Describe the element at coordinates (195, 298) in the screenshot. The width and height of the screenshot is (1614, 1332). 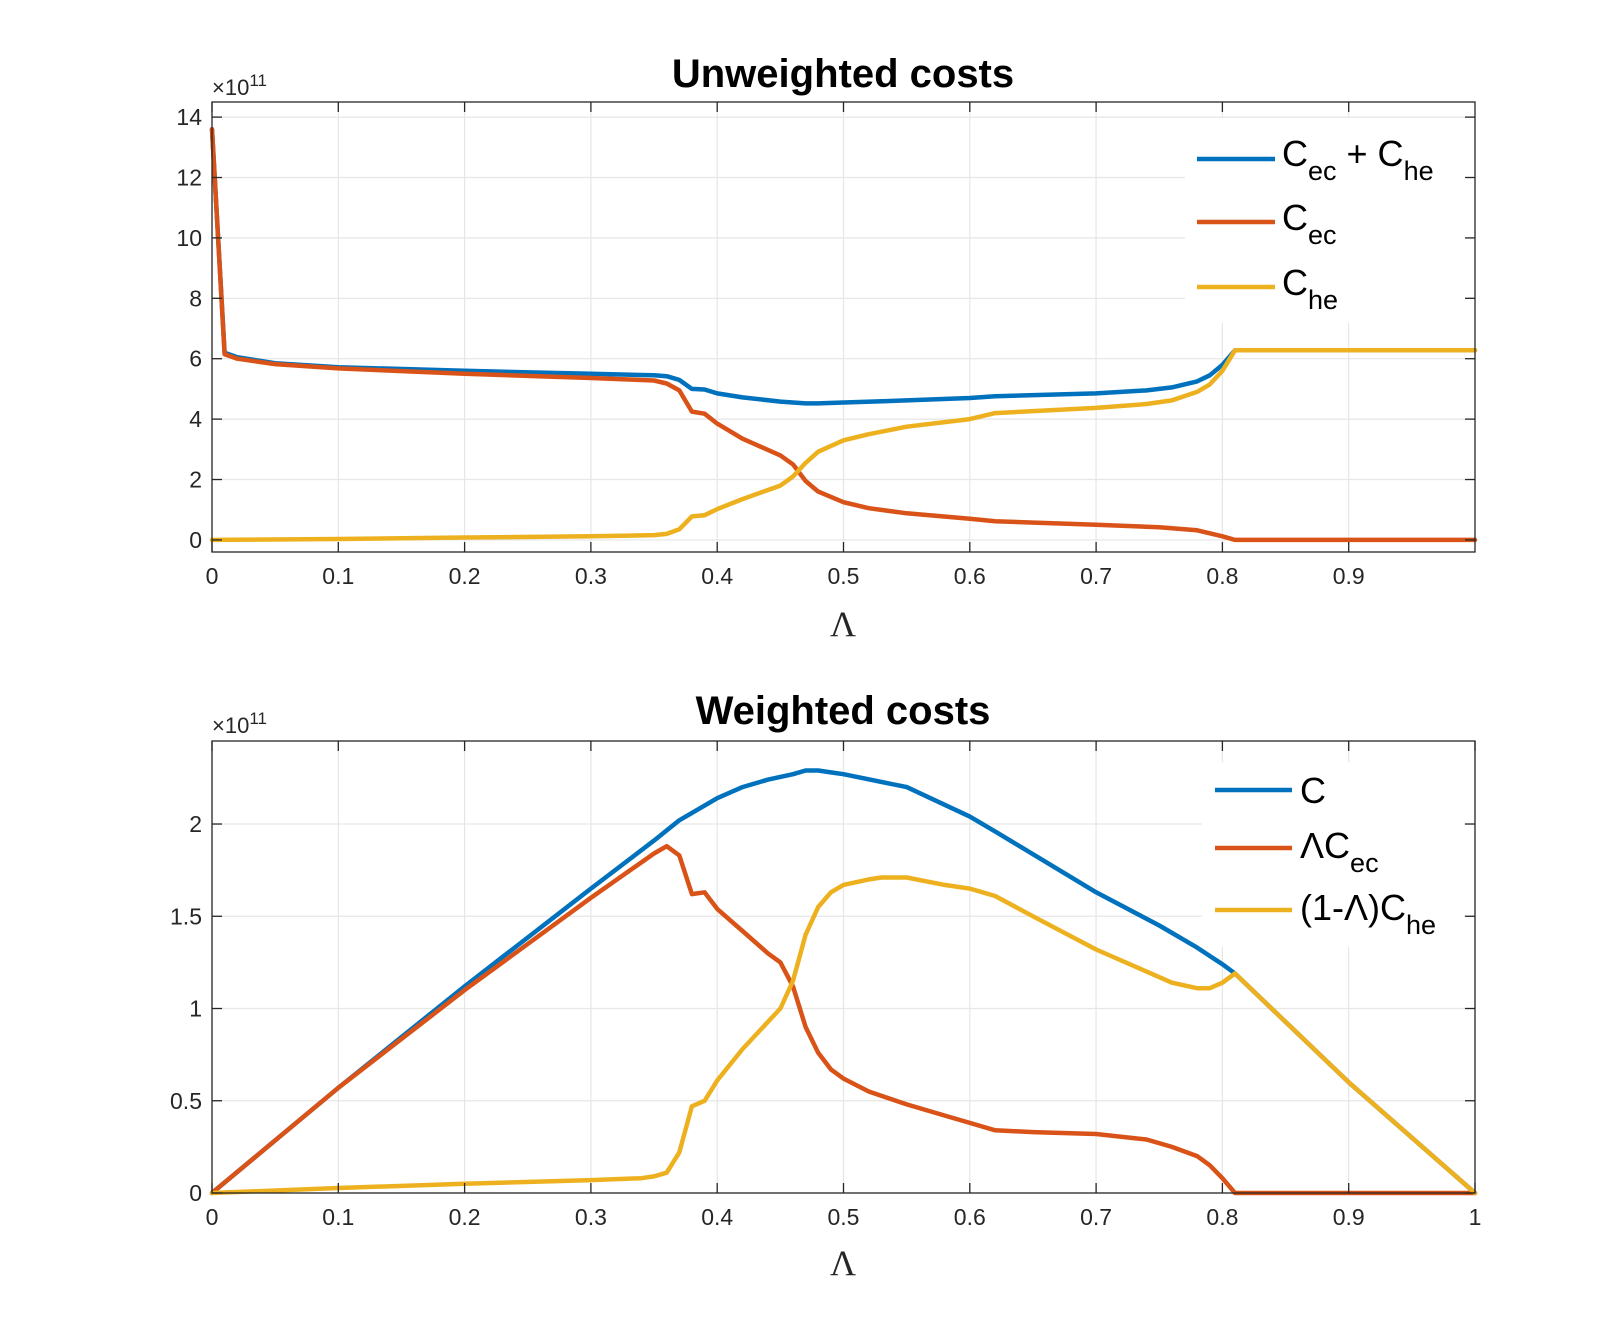
I see `y-tick-label: 8` at that location.